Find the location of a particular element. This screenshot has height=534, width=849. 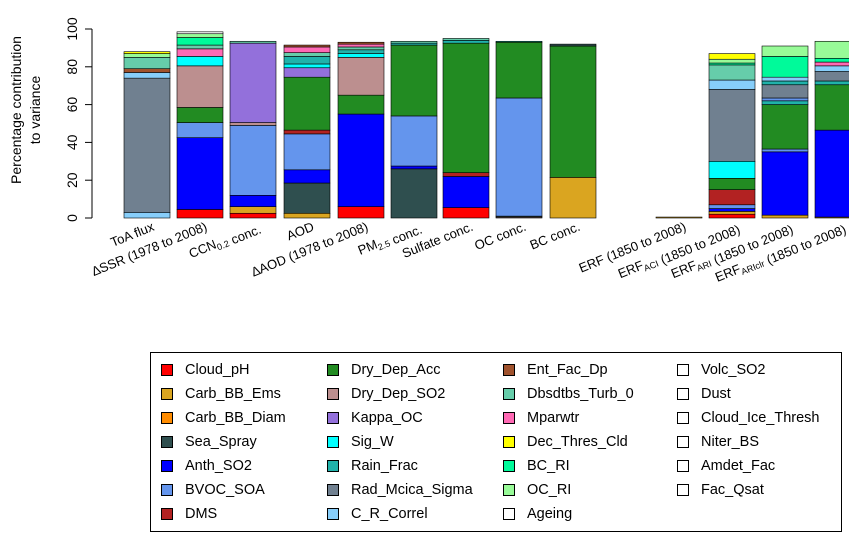

legend-label: Dry_Dep_SO2 is located at coordinates (398, 394).